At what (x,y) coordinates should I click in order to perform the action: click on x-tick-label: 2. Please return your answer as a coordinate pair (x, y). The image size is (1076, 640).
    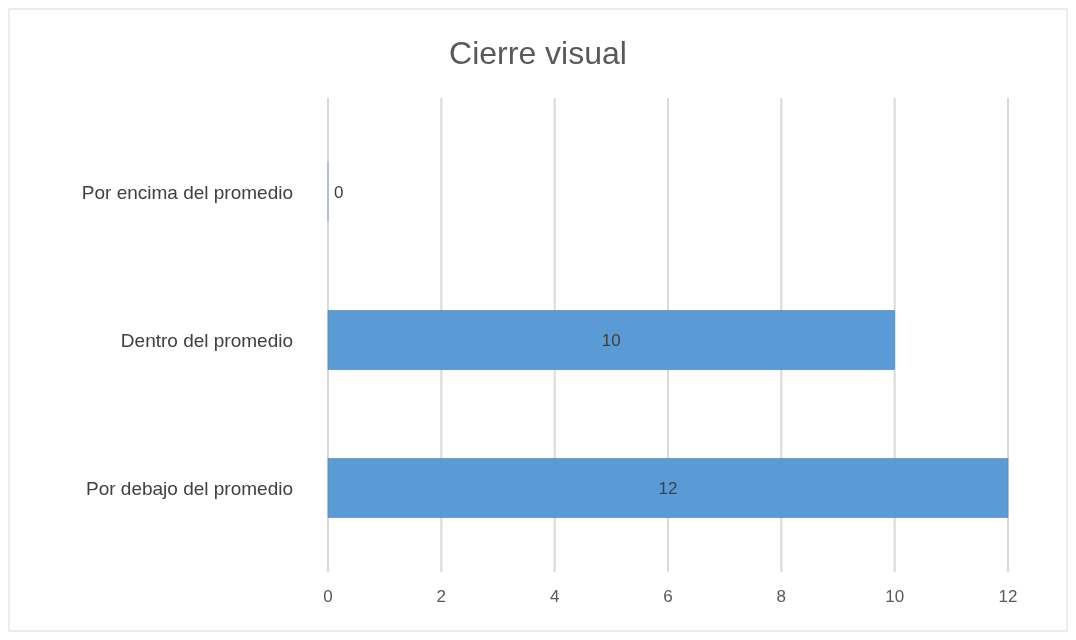
    Looking at the image, I should click on (441, 596).